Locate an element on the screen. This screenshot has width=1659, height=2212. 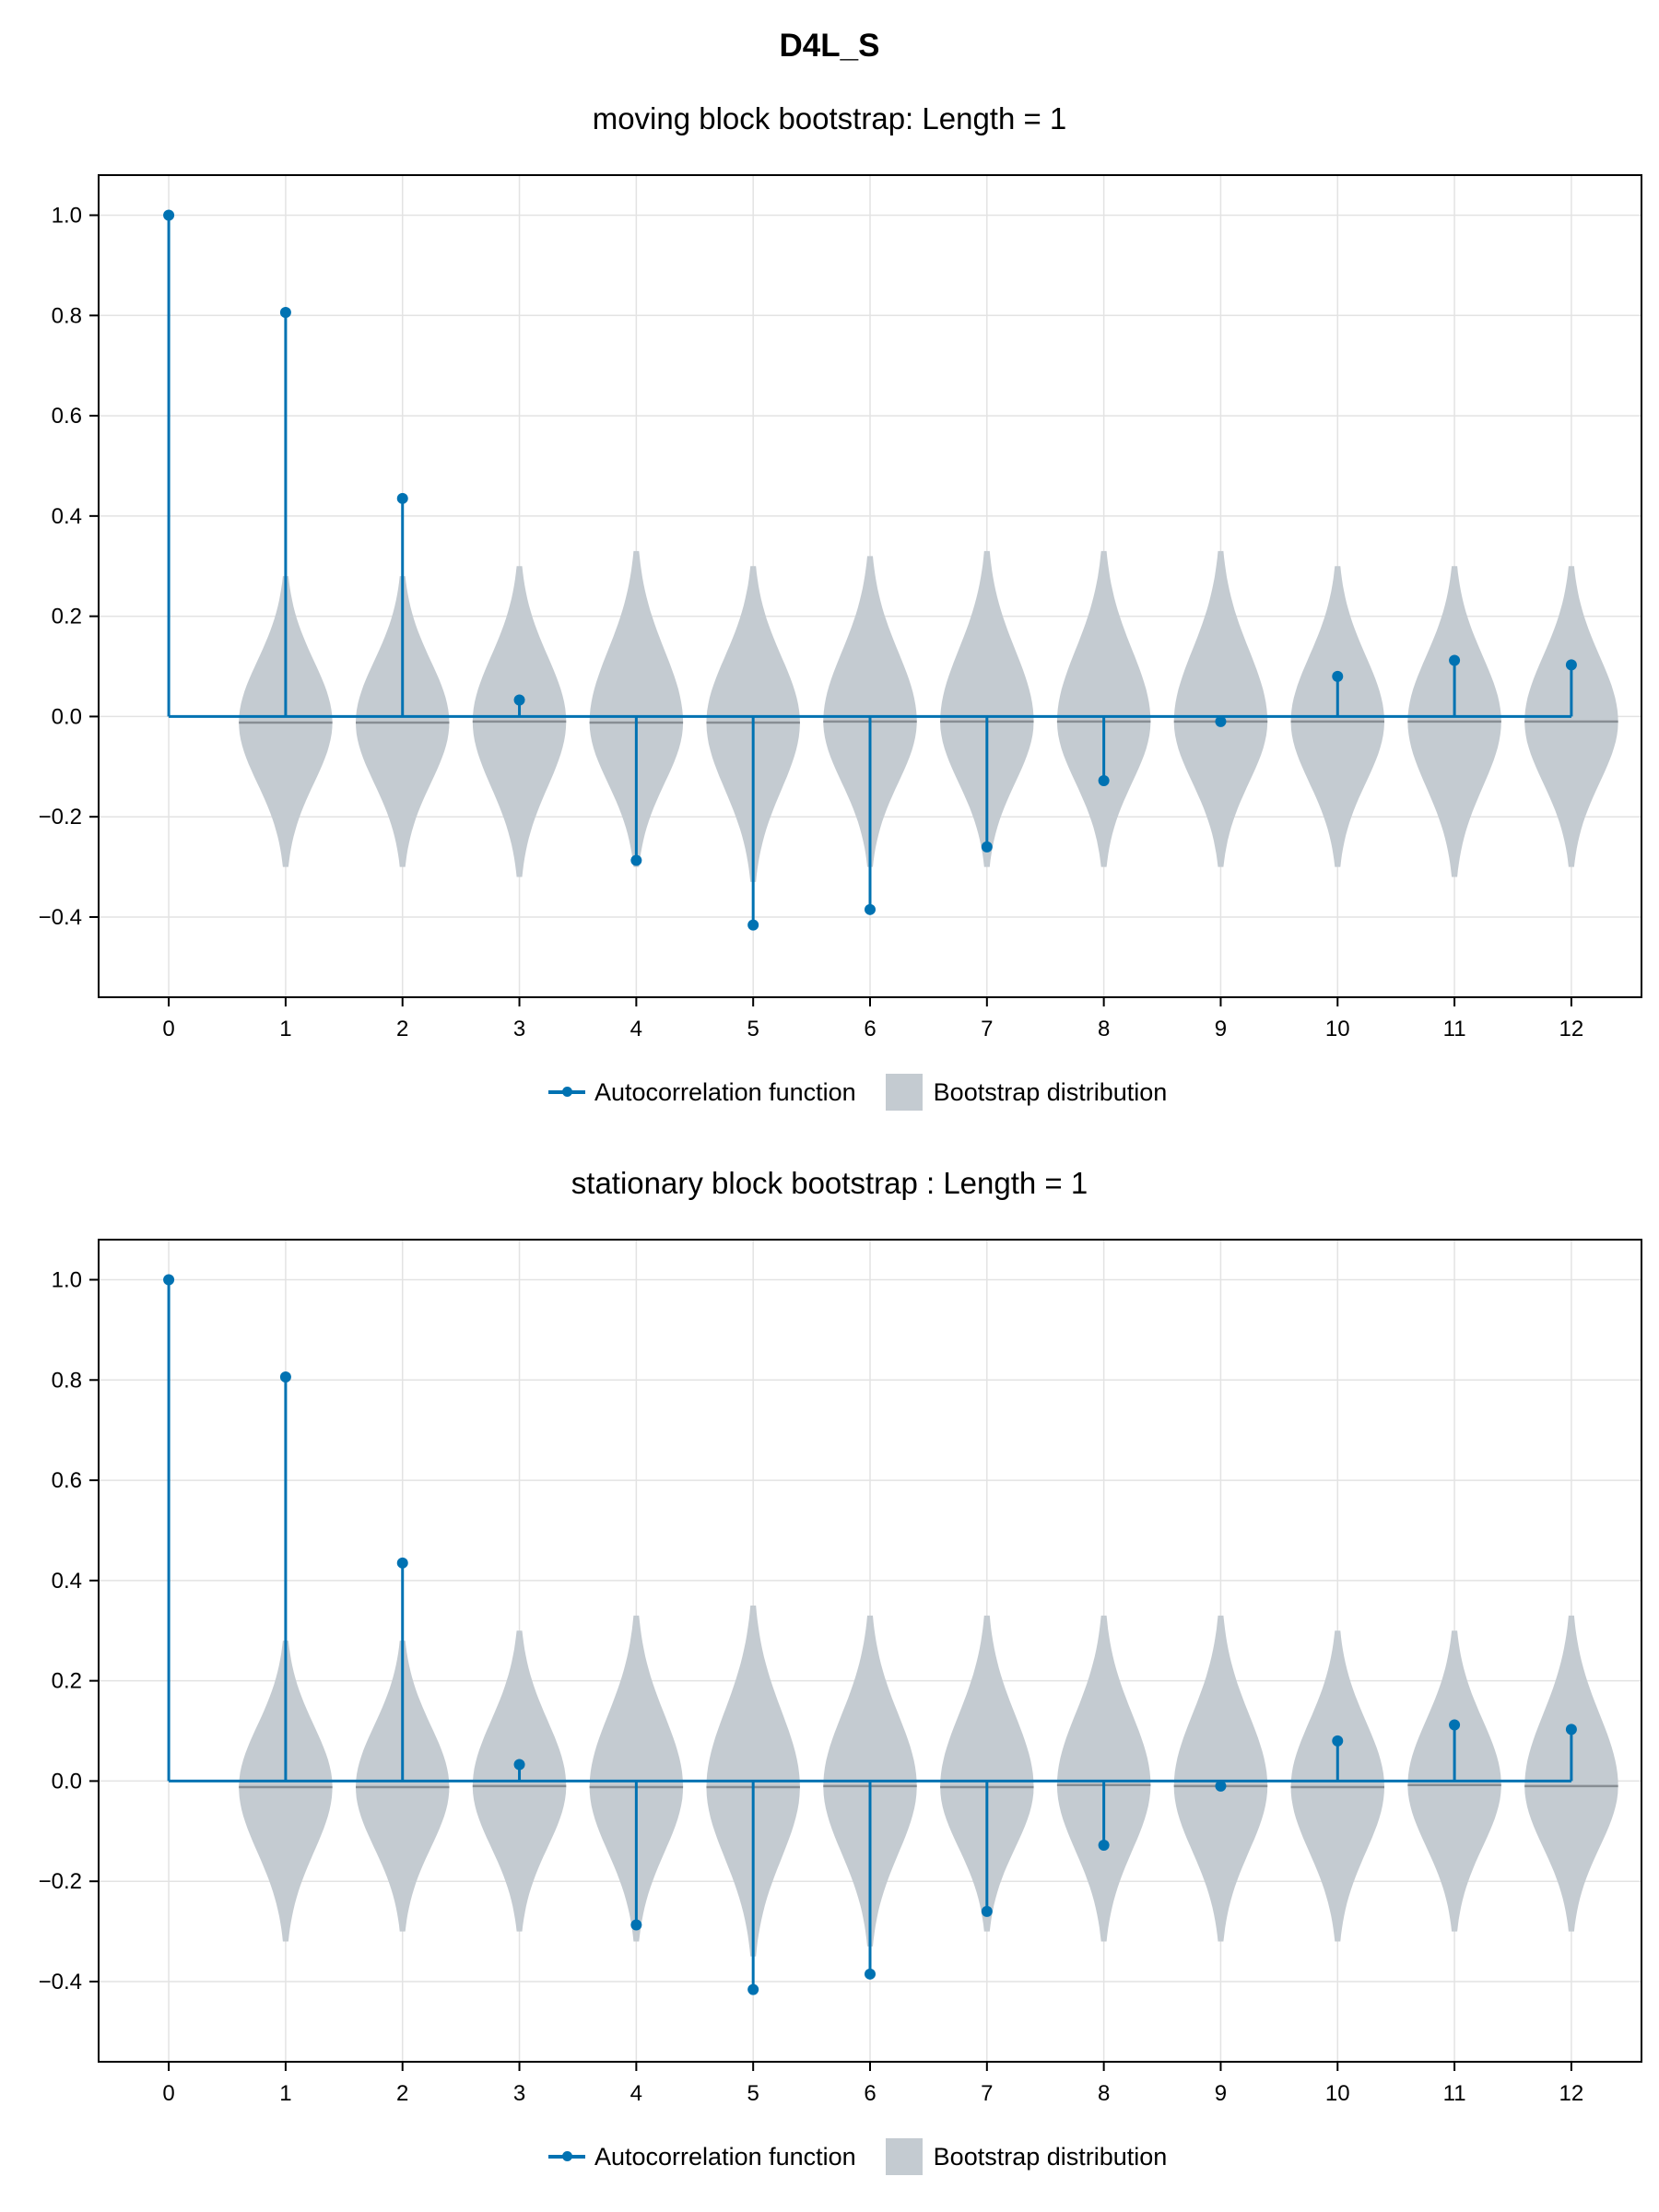
legend-item-acf: Autocorrelation function is located at coordinates (702, 2157).